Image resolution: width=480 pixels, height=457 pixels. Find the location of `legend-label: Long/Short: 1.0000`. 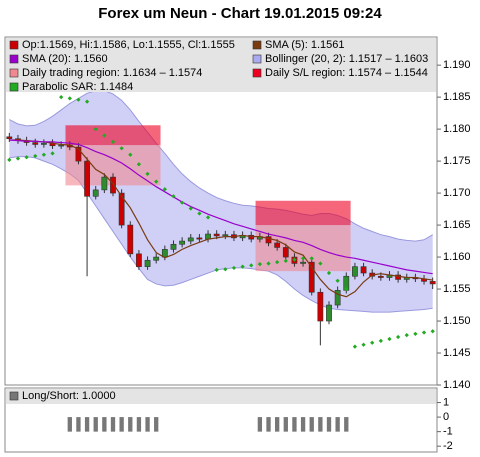

legend-label: Long/Short: 1.0000 is located at coordinates (69, 396).